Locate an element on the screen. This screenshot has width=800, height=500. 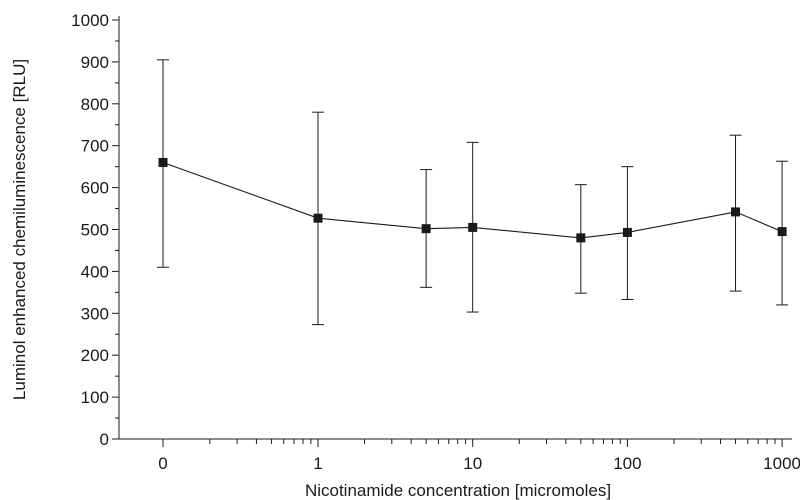
x-tick-label-1000: 1000 is located at coordinates (781, 463).